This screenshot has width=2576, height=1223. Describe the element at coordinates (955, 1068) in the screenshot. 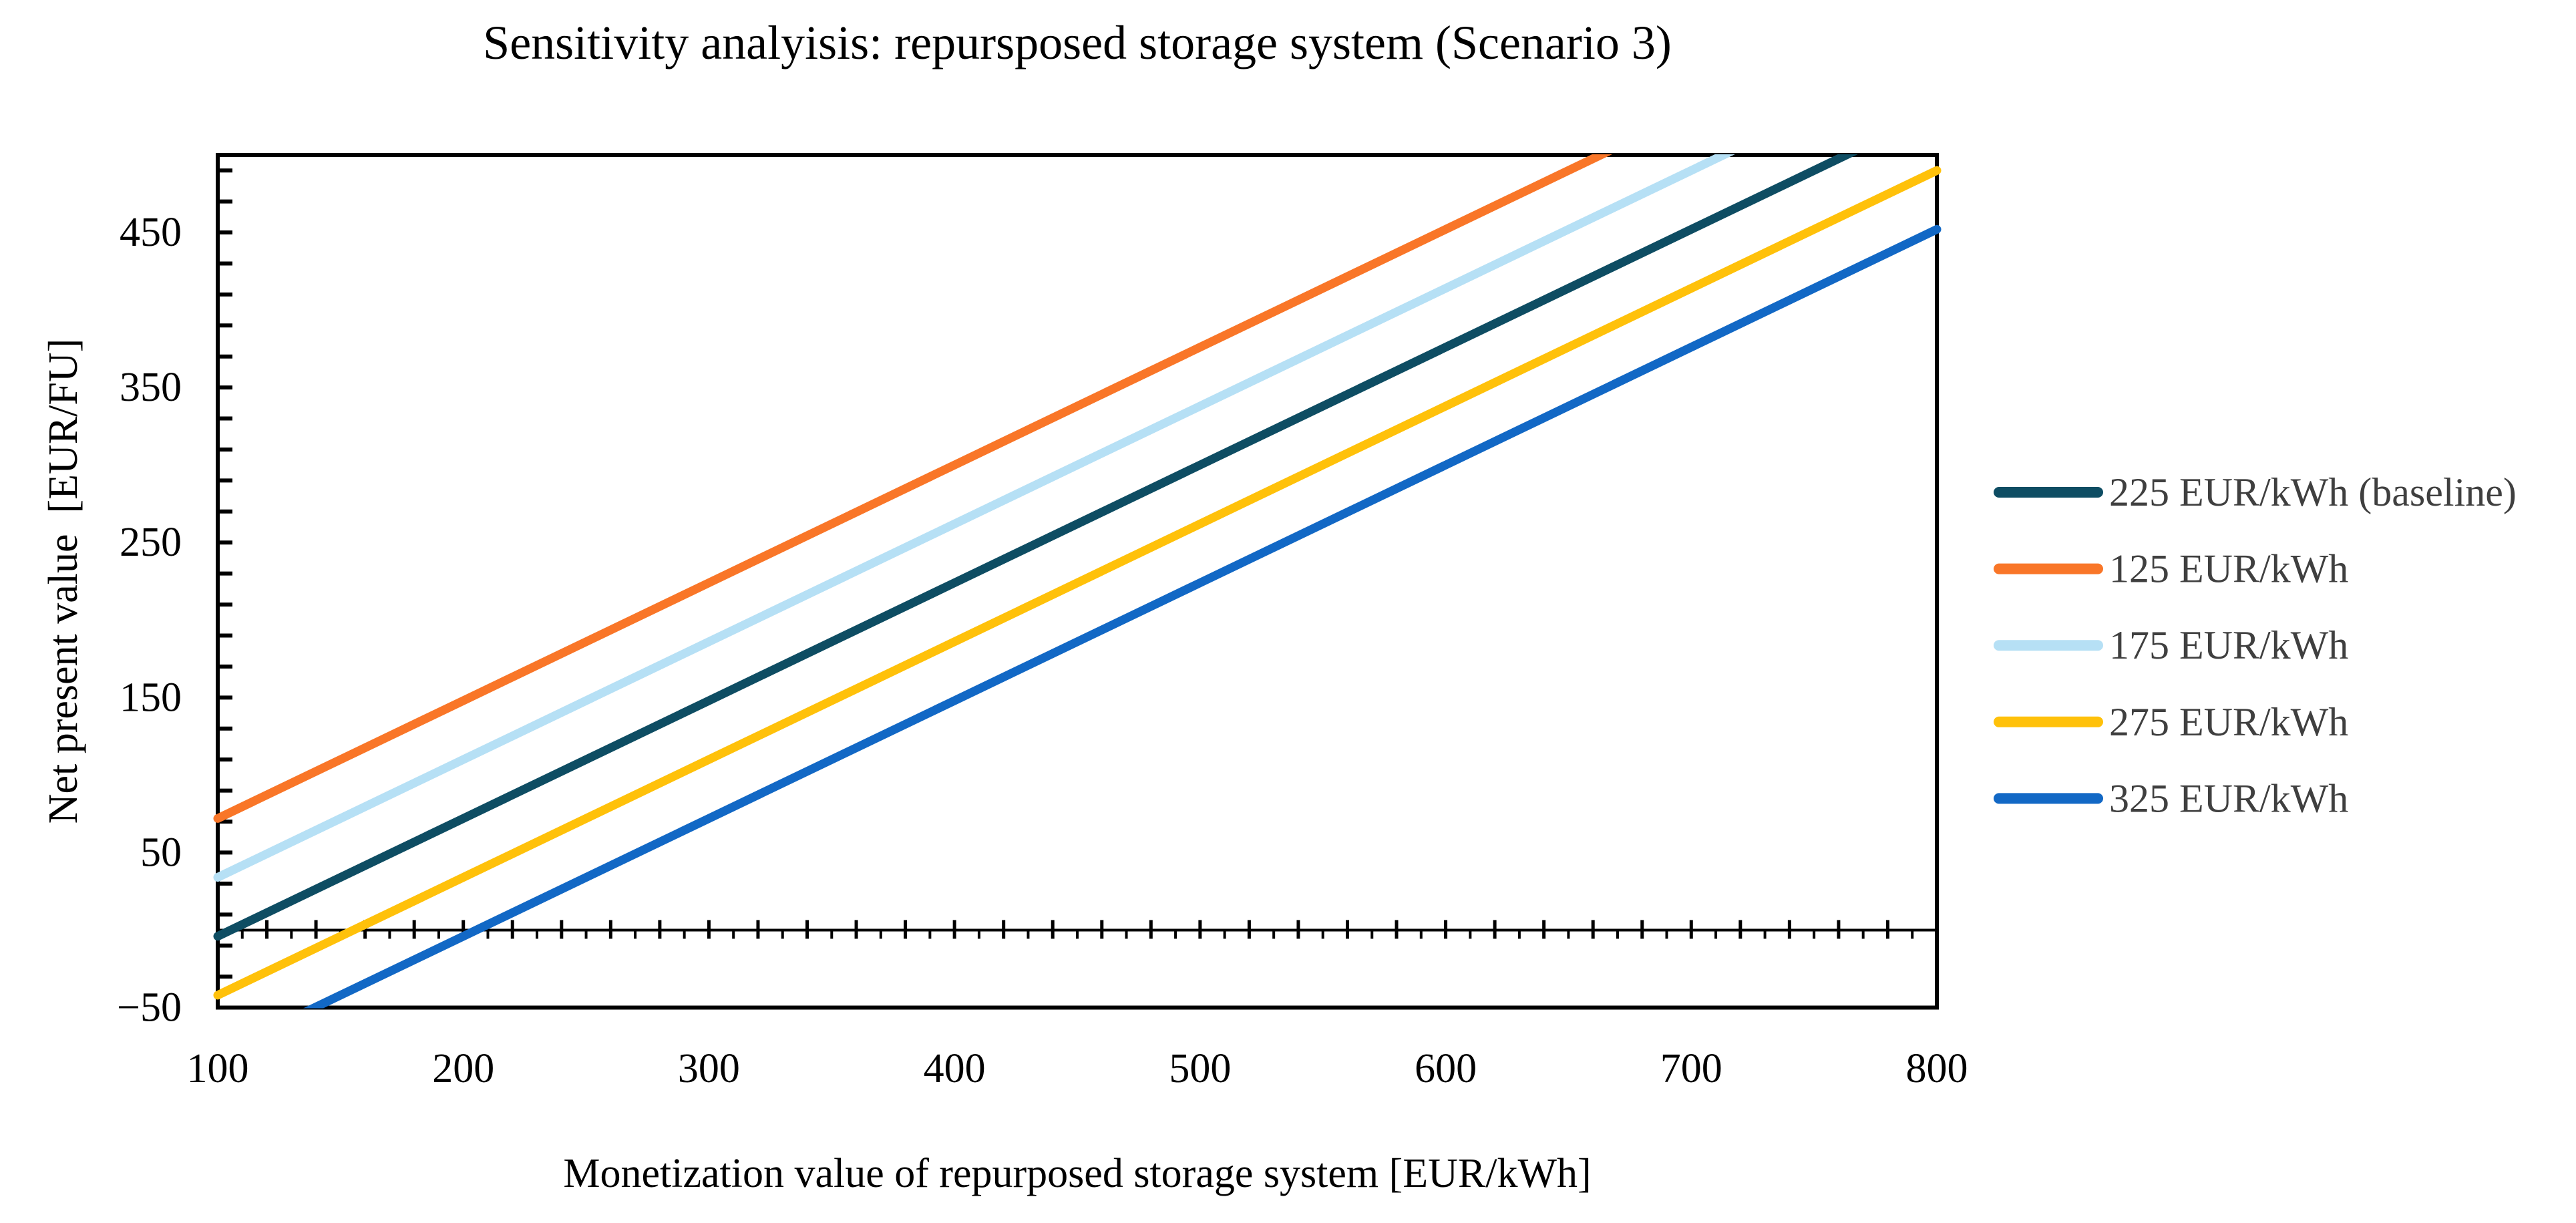

I see `x-tick-label: 400` at that location.